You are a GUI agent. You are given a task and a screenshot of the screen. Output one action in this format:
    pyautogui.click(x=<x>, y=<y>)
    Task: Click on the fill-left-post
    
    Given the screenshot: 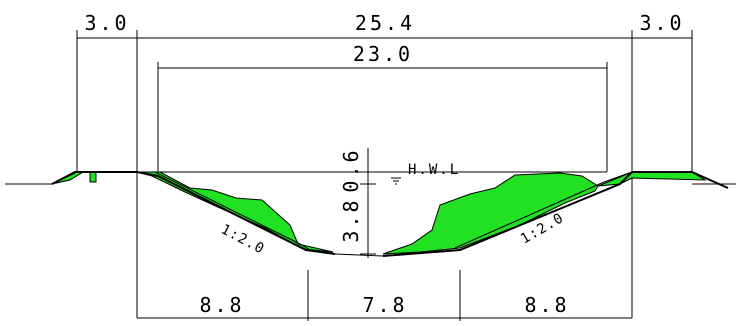 What is the action you would take?
    pyautogui.click(x=93, y=177)
    